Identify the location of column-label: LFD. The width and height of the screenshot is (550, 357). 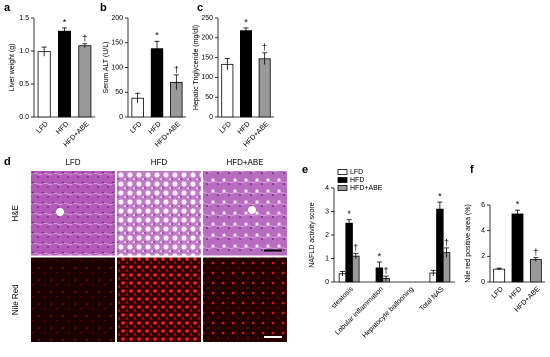
(72, 162).